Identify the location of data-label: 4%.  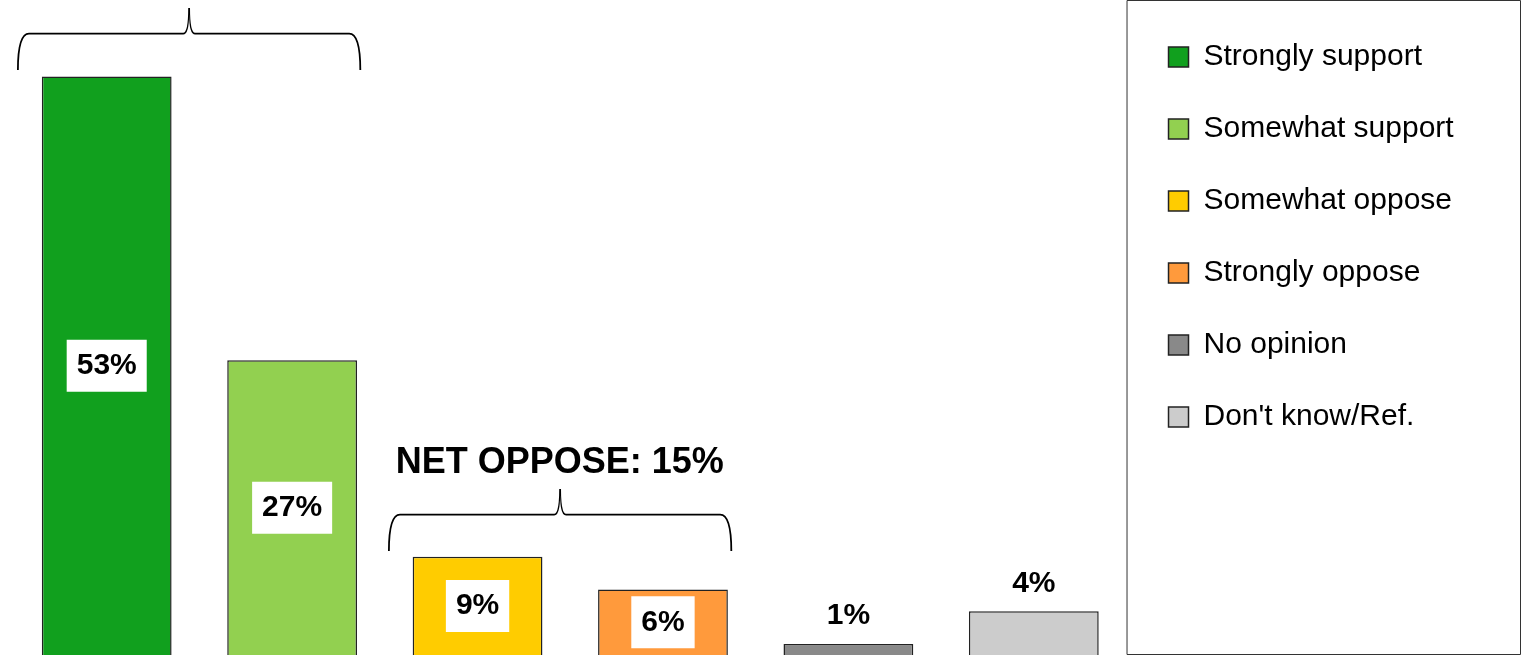
(1034, 581).